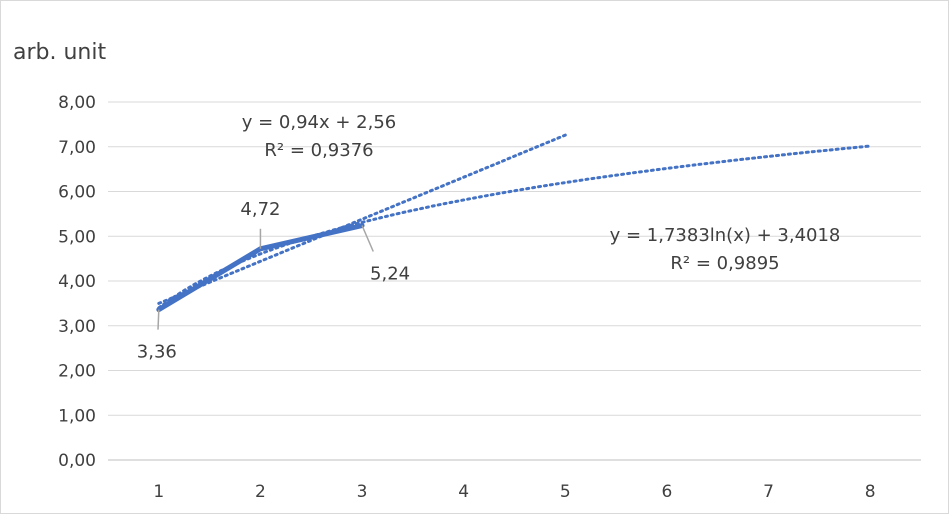  What do you see at coordinates (667, 492) in the screenshot?
I see `x-tick-label: 6` at bounding box center [667, 492].